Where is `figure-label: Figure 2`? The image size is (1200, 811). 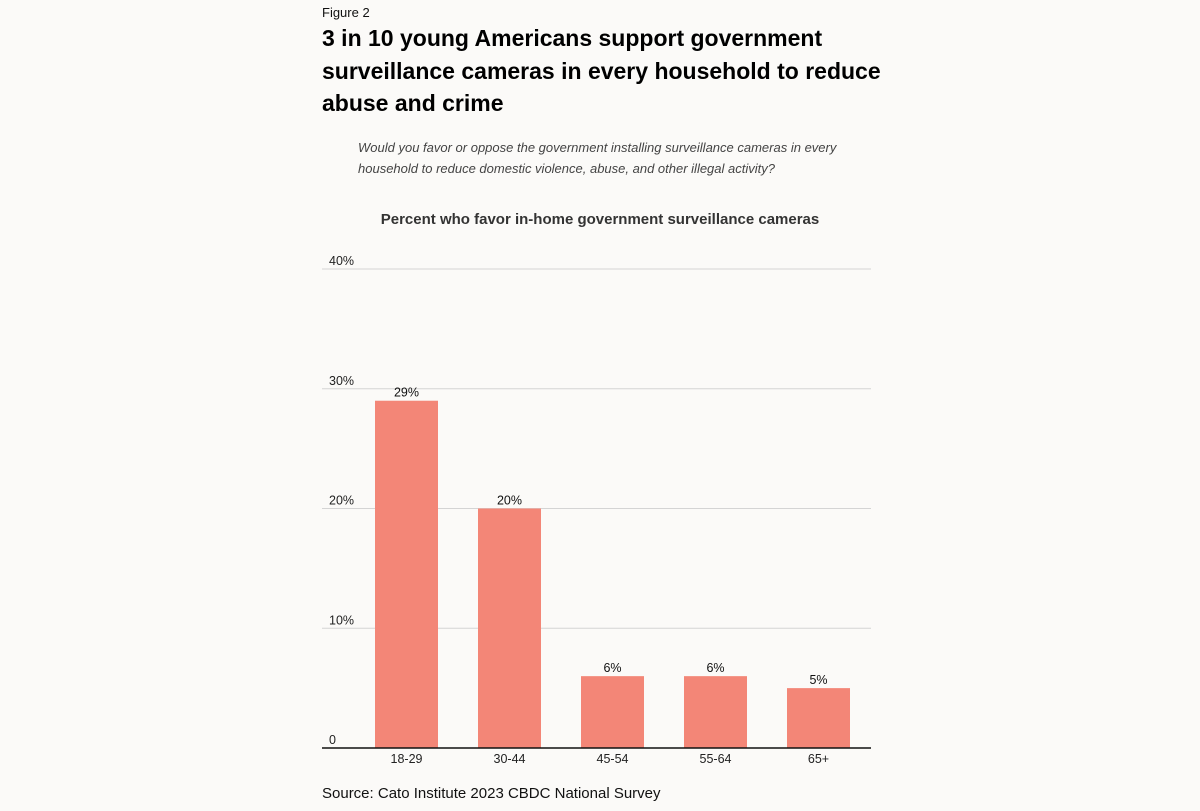
figure-label: Figure 2 is located at coordinates (346, 12).